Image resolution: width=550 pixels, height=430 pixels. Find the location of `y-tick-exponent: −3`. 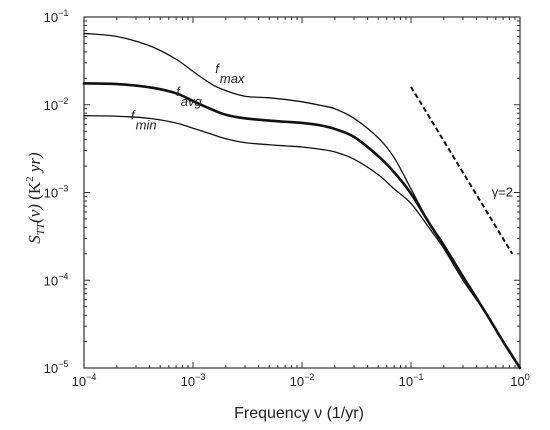

y-tick-exponent: −3 is located at coordinates (63, 189).